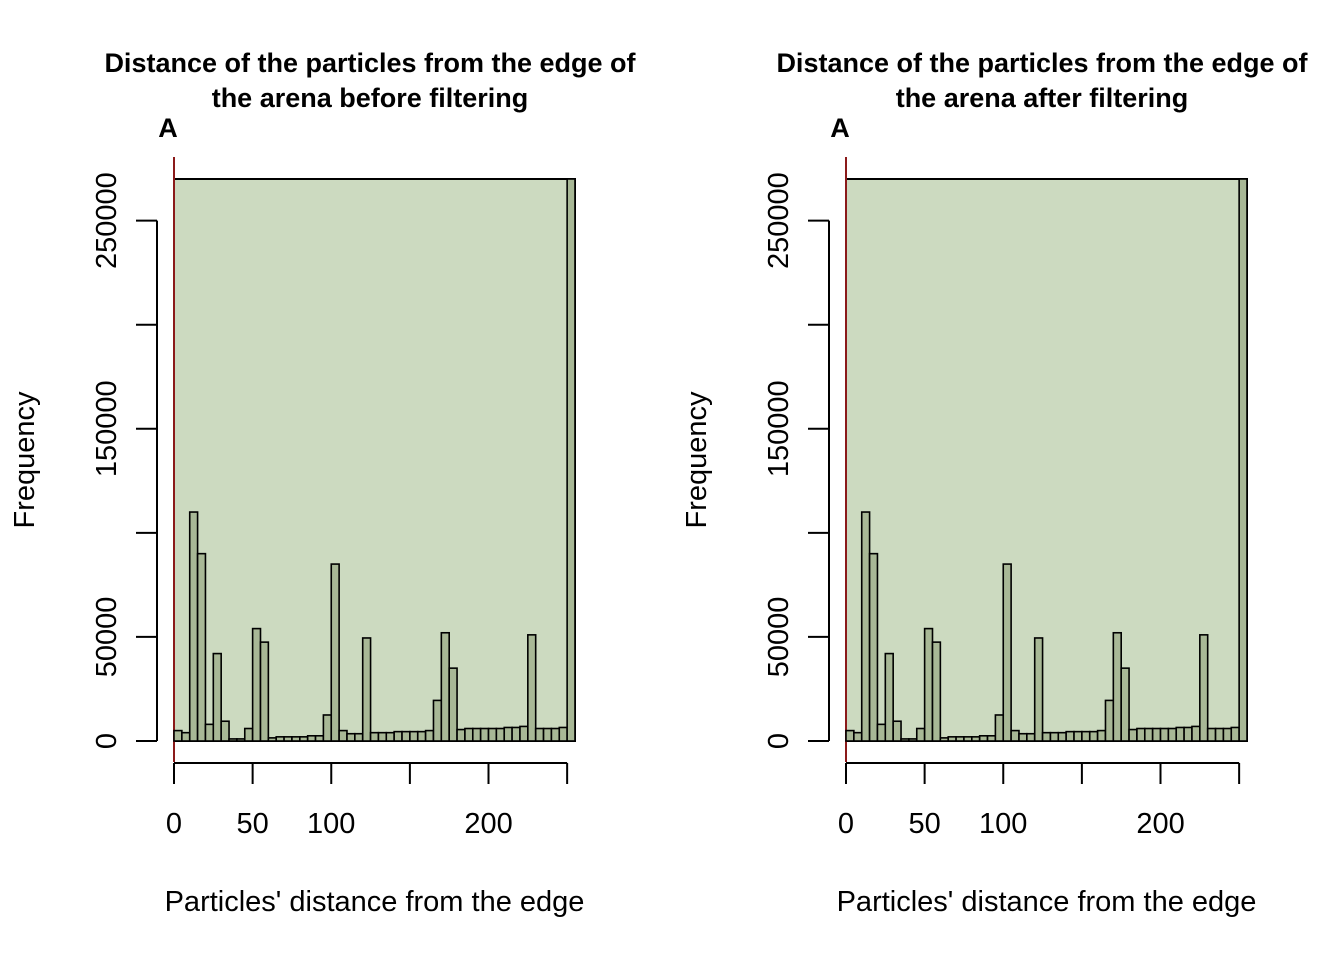 Image resolution: width=1344 pixels, height=960 pixels. Describe the element at coordinates (174, 824) in the screenshot. I see `x-tick-label: 0` at that location.